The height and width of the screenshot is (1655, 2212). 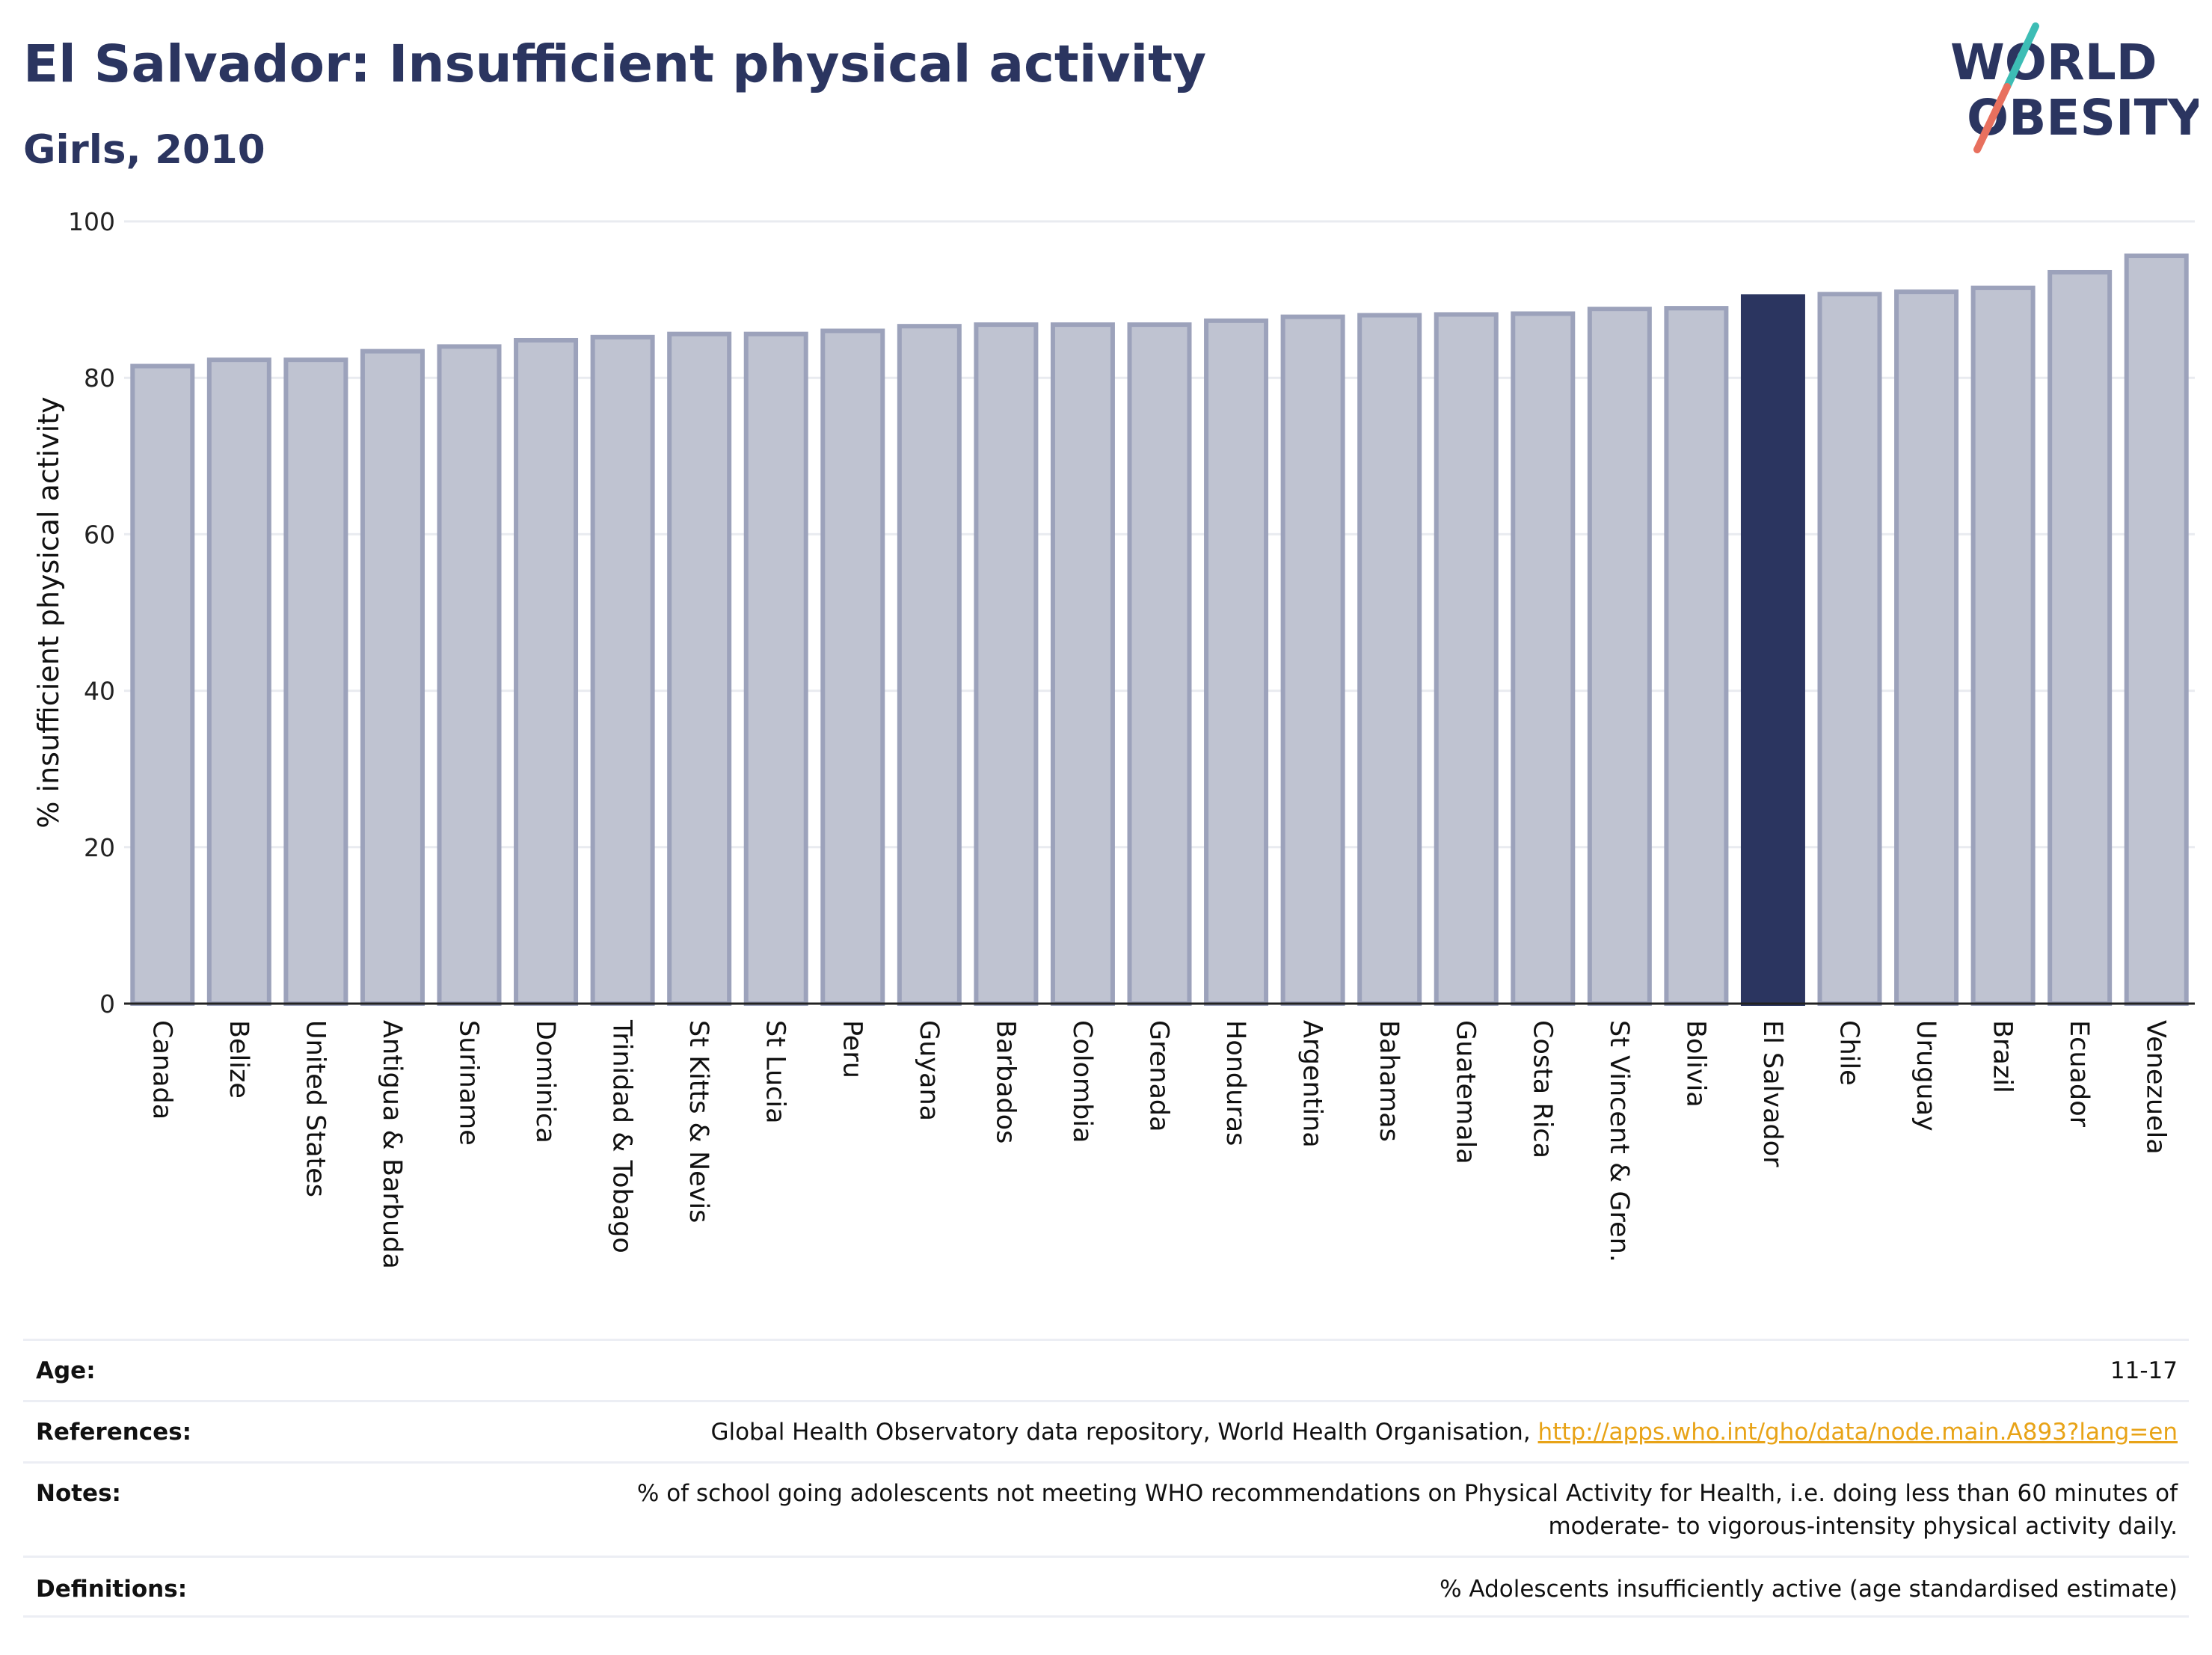 What do you see at coordinates (699, 668) in the screenshot?
I see `bar-st-kitts-nevis` at bounding box center [699, 668].